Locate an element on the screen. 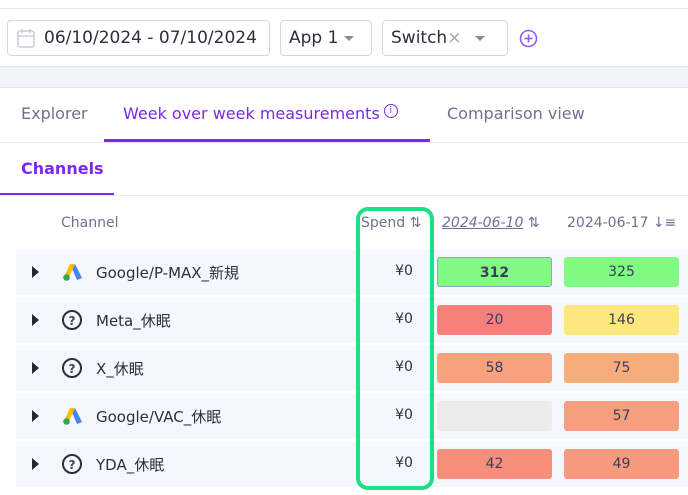 The width and height of the screenshot is (688, 495). header-label: 2024-06-10 is located at coordinates (483, 223).